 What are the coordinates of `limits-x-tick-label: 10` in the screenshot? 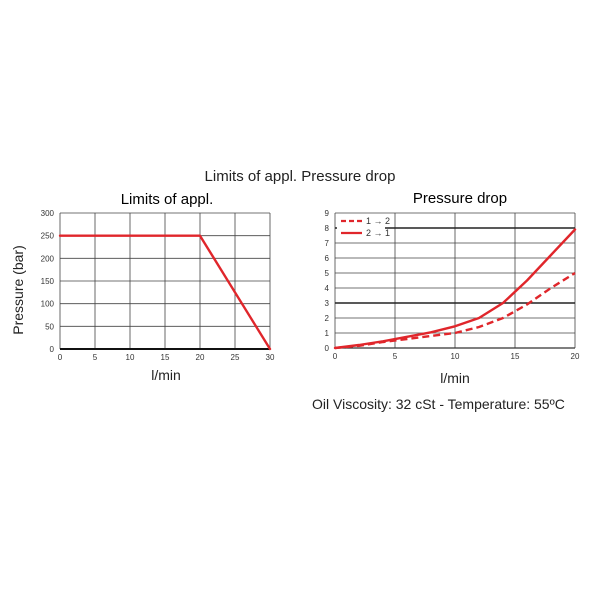 It's located at (130, 357).